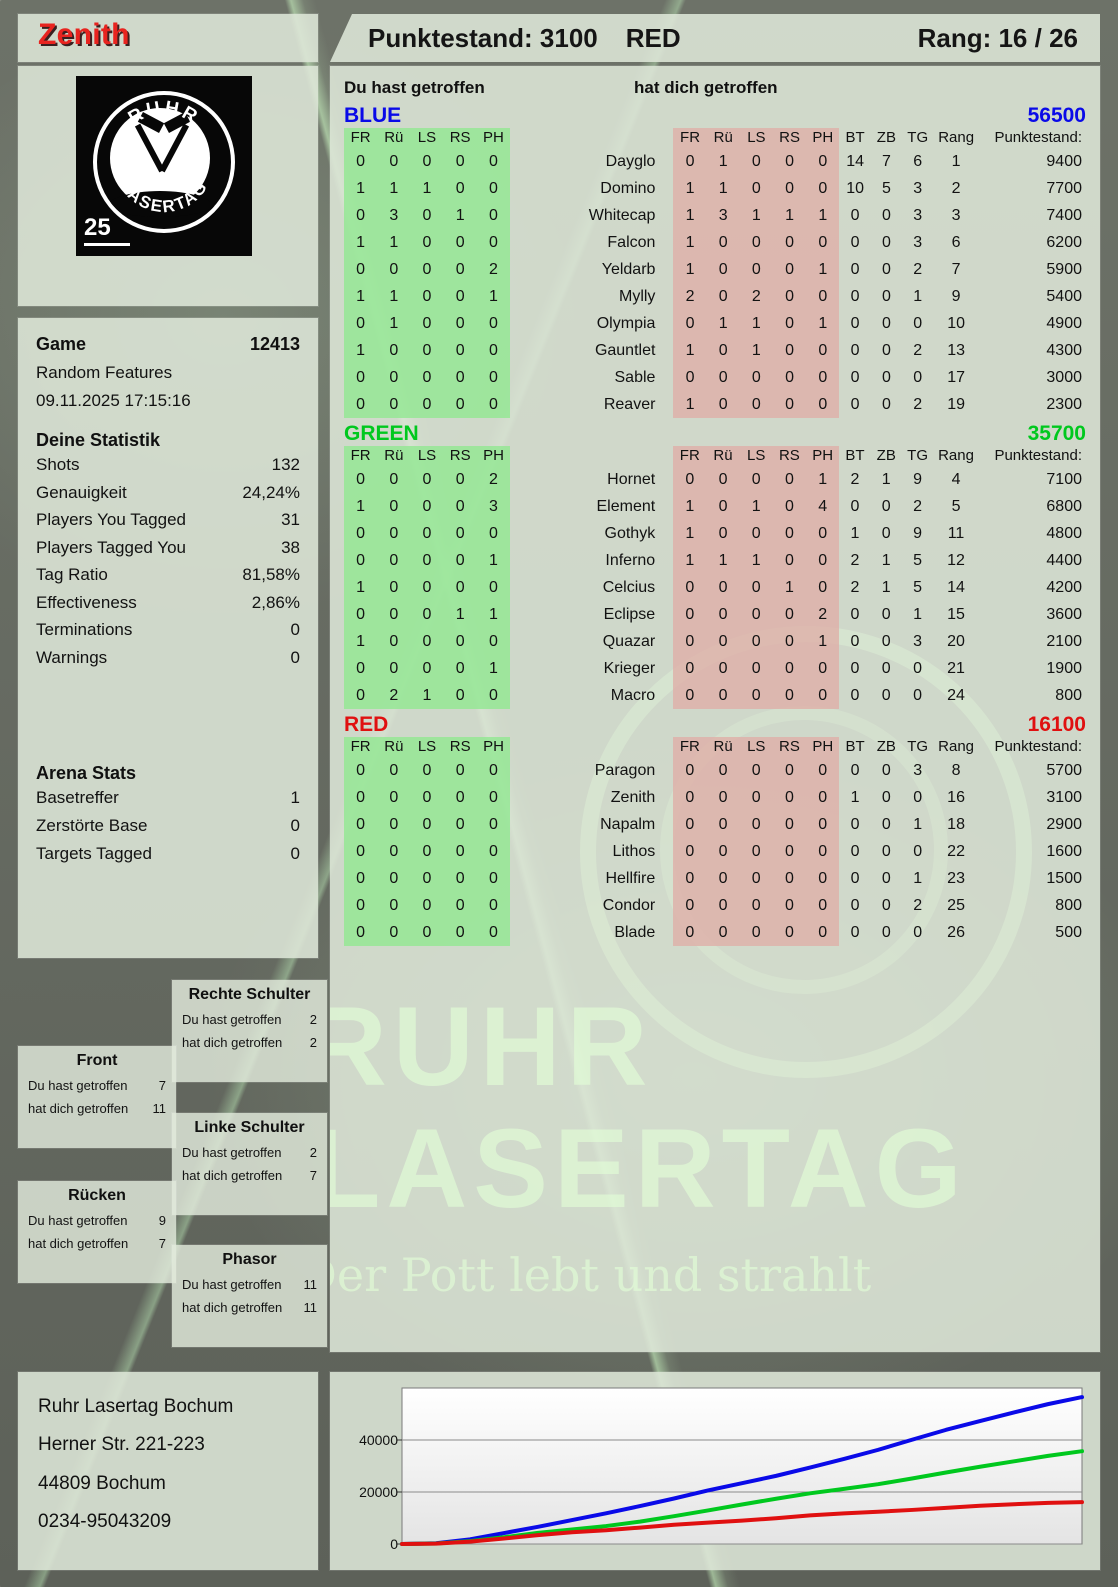  Describe the element at coordinates (690, 377) in the screenshot. I see `cell-them-FR: 0` at that location.